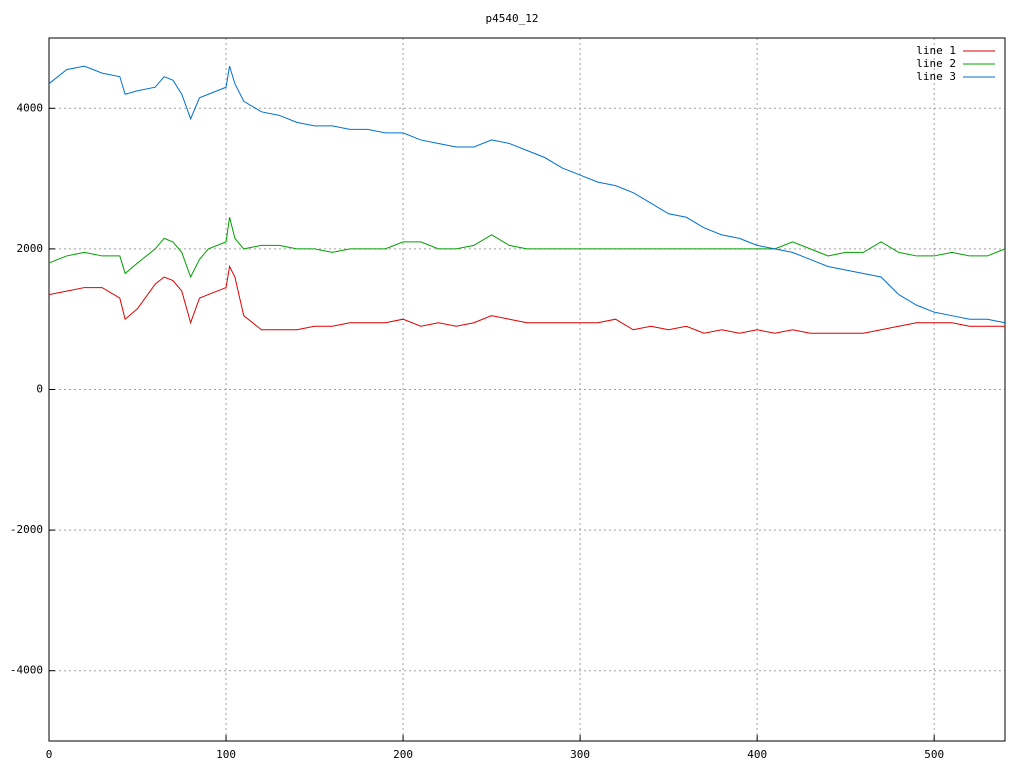 Image resolution: width=1024 pixels, height=768 pixels. I want to click on x-tick-label: 300, so click(580, 754).